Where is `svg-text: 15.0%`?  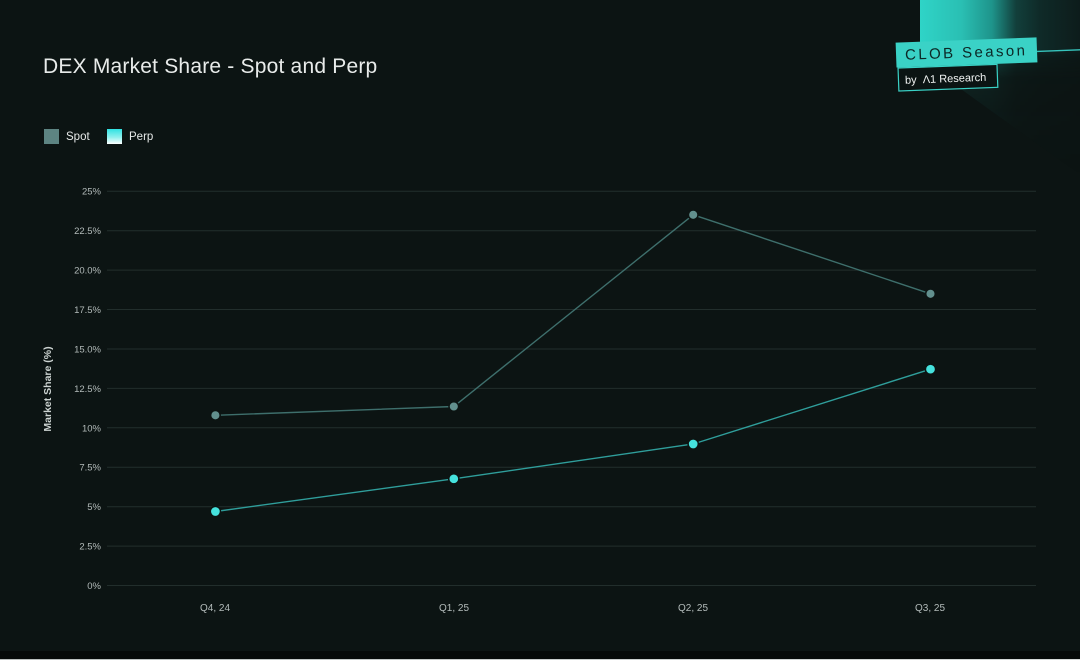 svg-text: 15.0% is located at coordinates (87, 350).